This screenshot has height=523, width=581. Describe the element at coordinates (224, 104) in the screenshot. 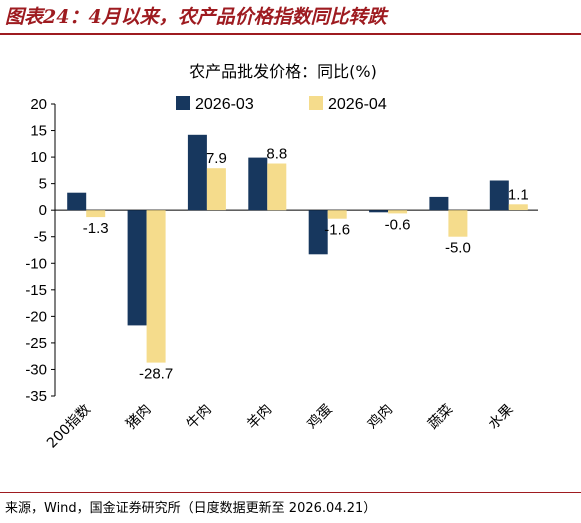

I see `legend-label-2026-03: 2026-03` at that location.